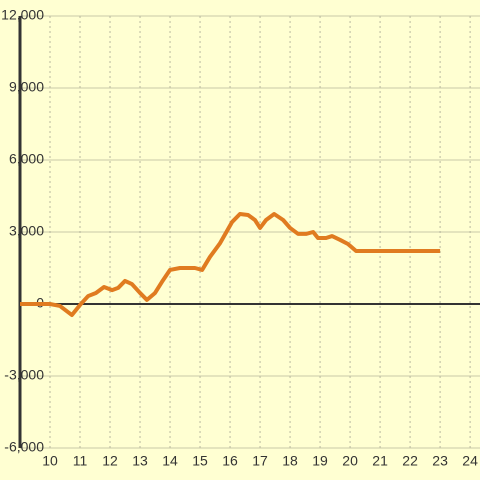 Image resolution: width=480 pixels, height=480 pixels. What do you see at coordinates (140, 461) in the screenshot?
I see `x-tick-label: 13` at bounding box center [140, 461].